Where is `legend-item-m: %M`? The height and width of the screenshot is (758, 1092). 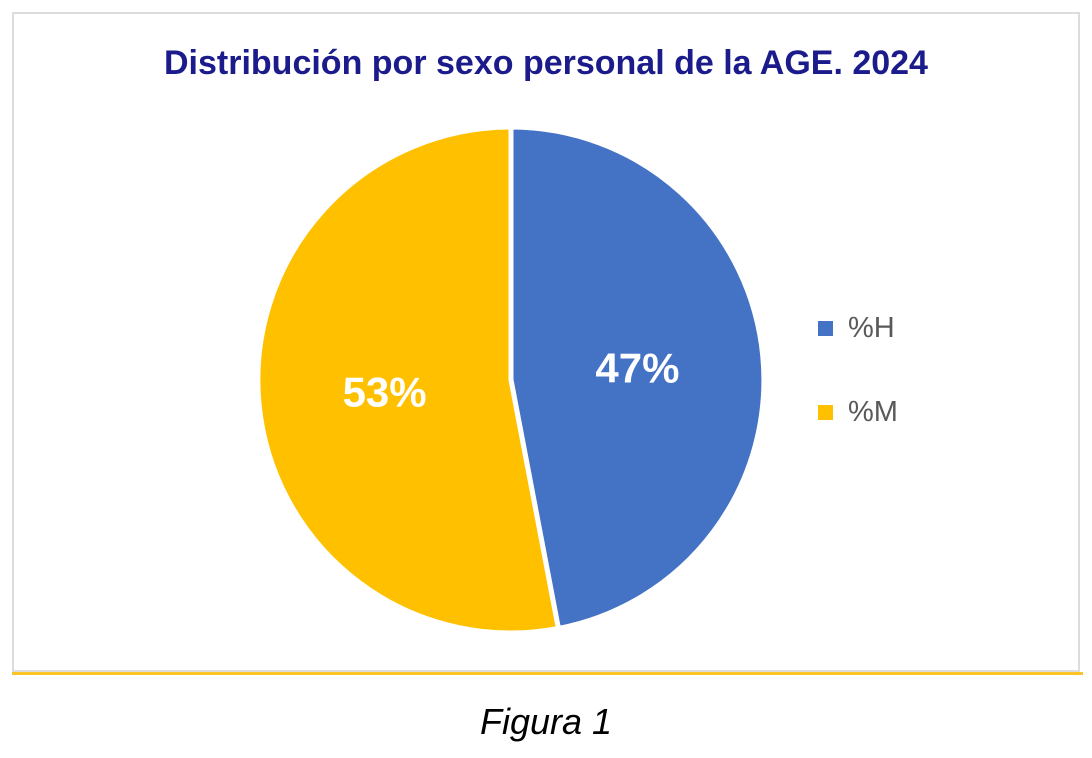 legend-item-m: %M is located at coordinates (858, 412).